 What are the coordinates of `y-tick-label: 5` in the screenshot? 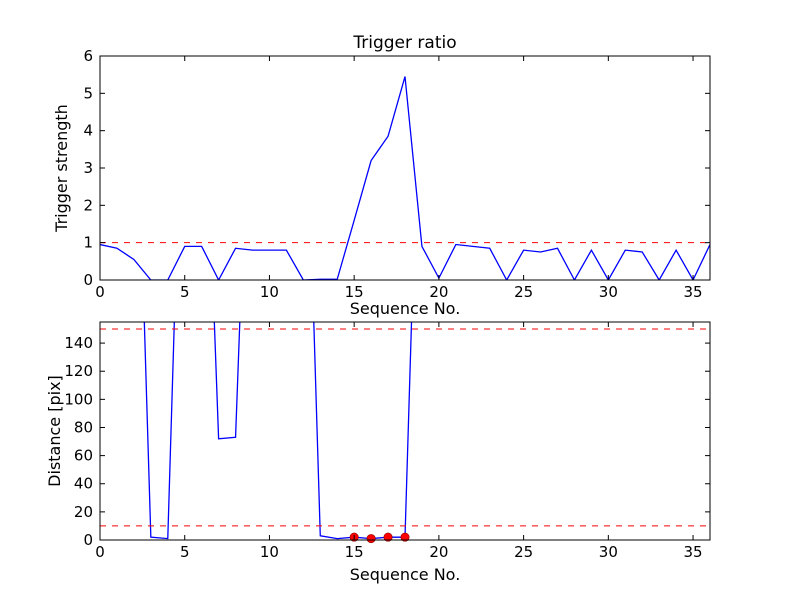 It's located at (88, 93).